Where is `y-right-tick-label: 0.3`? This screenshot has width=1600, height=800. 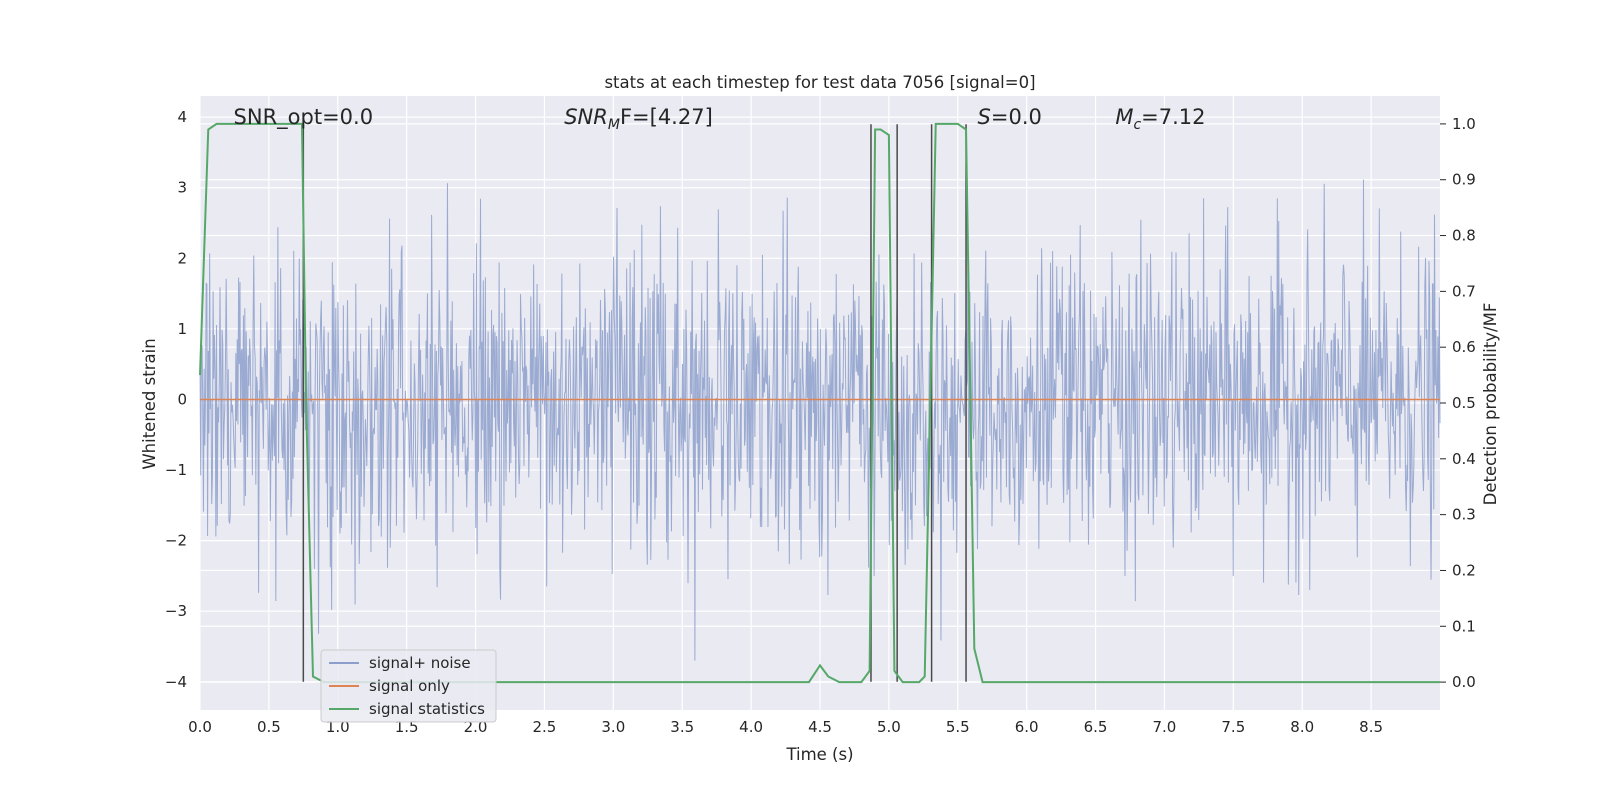 y-right-tick-label: 0.3 is located at coordinates (1464, 515).